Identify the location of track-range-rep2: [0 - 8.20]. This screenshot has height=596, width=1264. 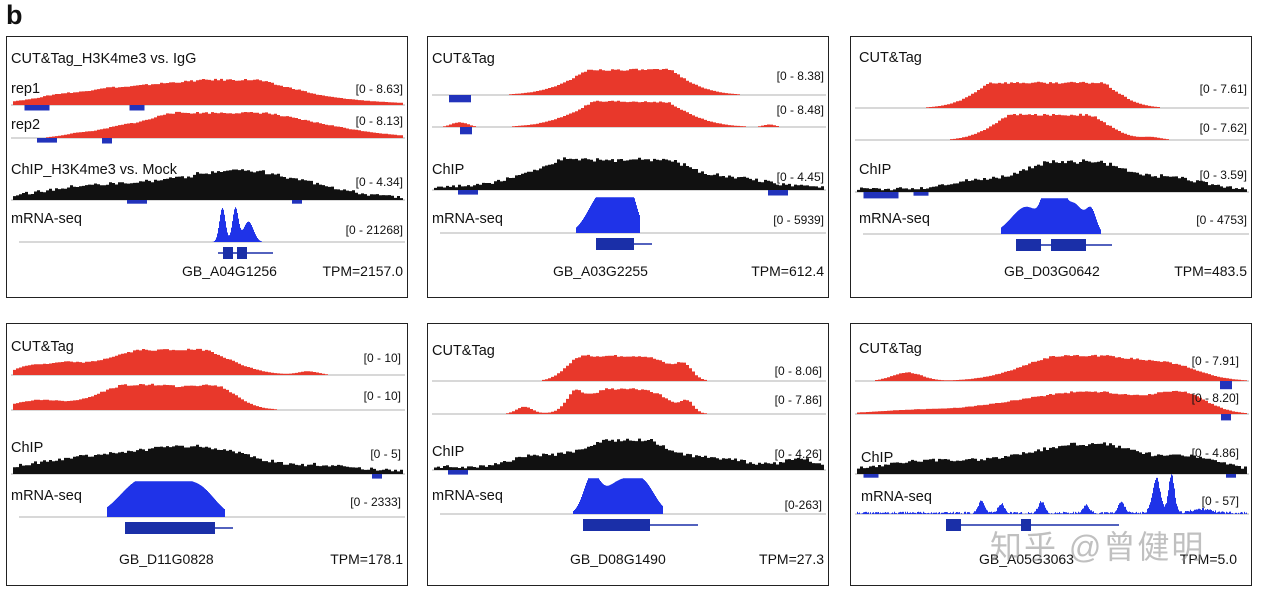
(1215, 398).